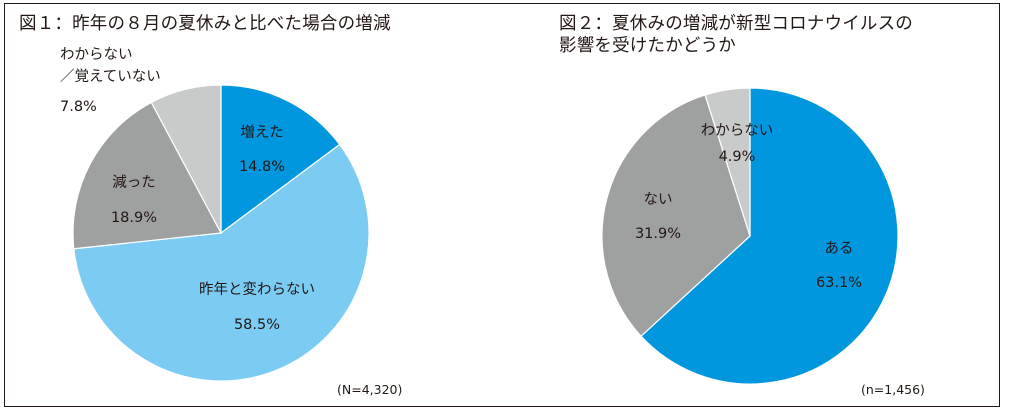 The width and height of the screenshot is (1024, 413). I want to click on chart2-title: 図２：夏休みの増減が新型コロナウイルスの 影響を受けたかどうか, so click(736, 35).